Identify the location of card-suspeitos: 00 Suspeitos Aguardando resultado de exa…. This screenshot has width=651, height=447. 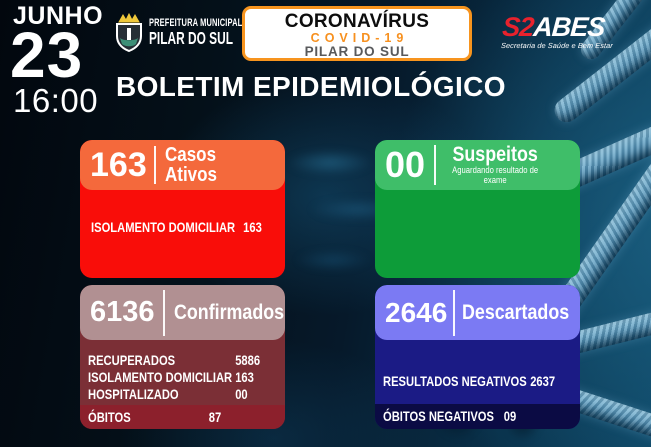
(477, 209).